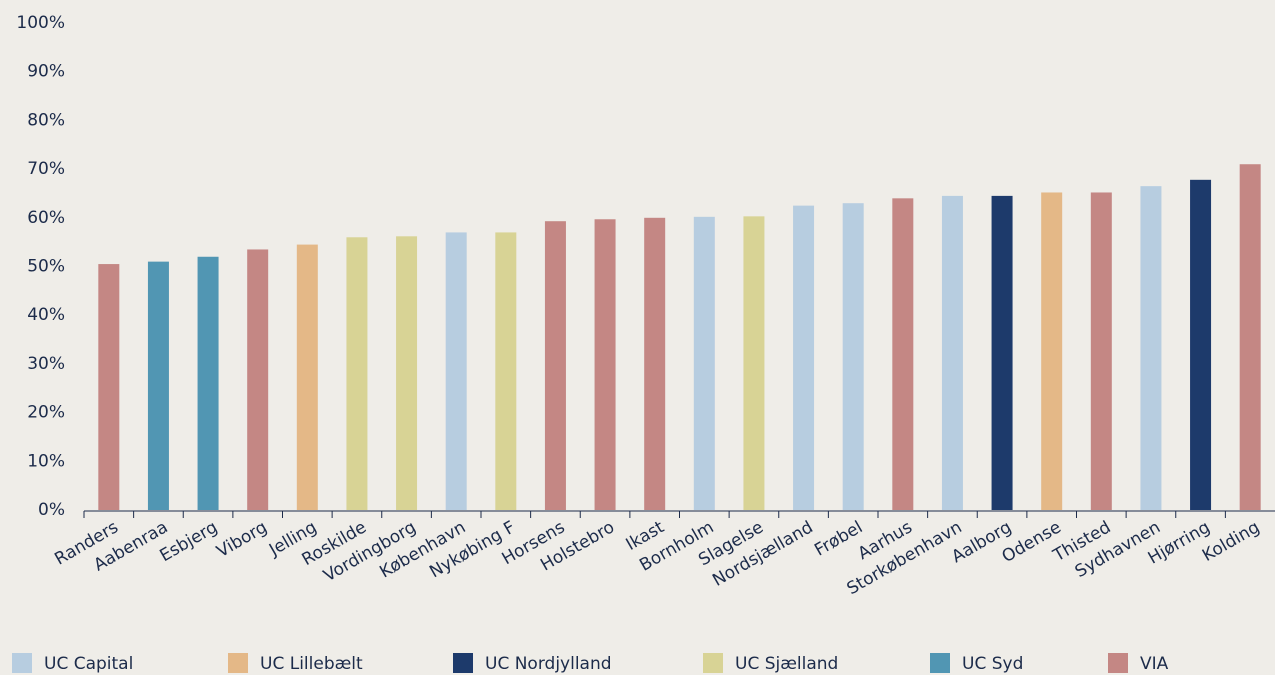 Image resolution: width=1275 pixels, height=675 pixels. What do you see at coordinates (46, 218) in the screenshot?
I see `y-tick-label: 60%` at bounding box center [46, 218].